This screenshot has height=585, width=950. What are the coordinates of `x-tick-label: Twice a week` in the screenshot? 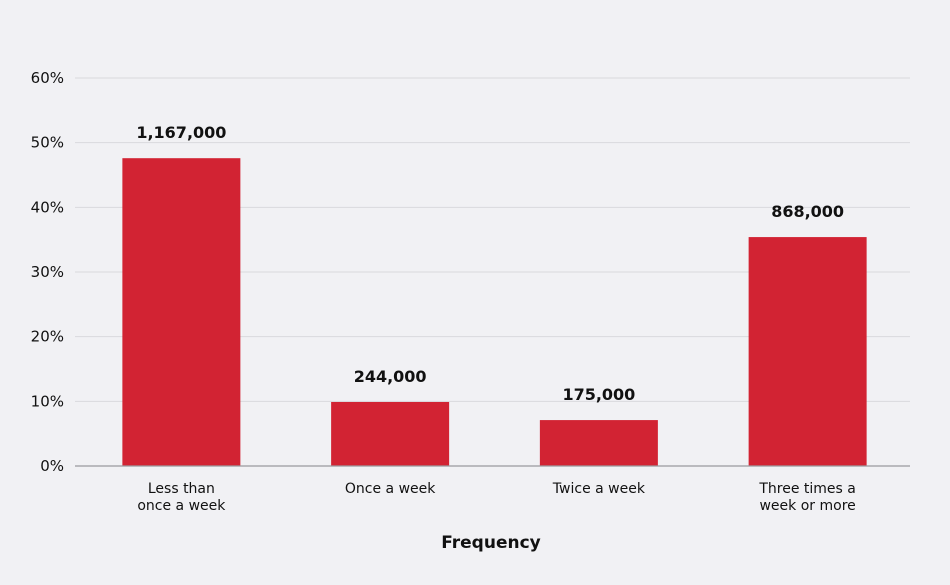 It's located at (599, 489).